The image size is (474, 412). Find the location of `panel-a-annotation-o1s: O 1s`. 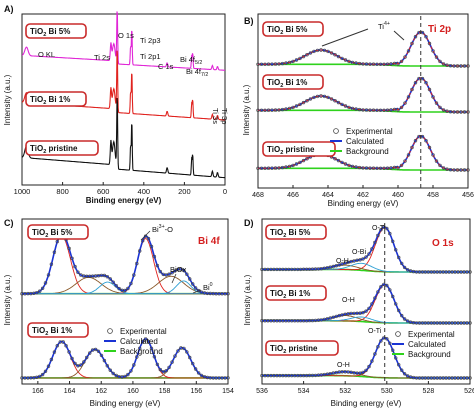

panel-a-annotation-o1s: O 1s is located at coordinates (126, 35).